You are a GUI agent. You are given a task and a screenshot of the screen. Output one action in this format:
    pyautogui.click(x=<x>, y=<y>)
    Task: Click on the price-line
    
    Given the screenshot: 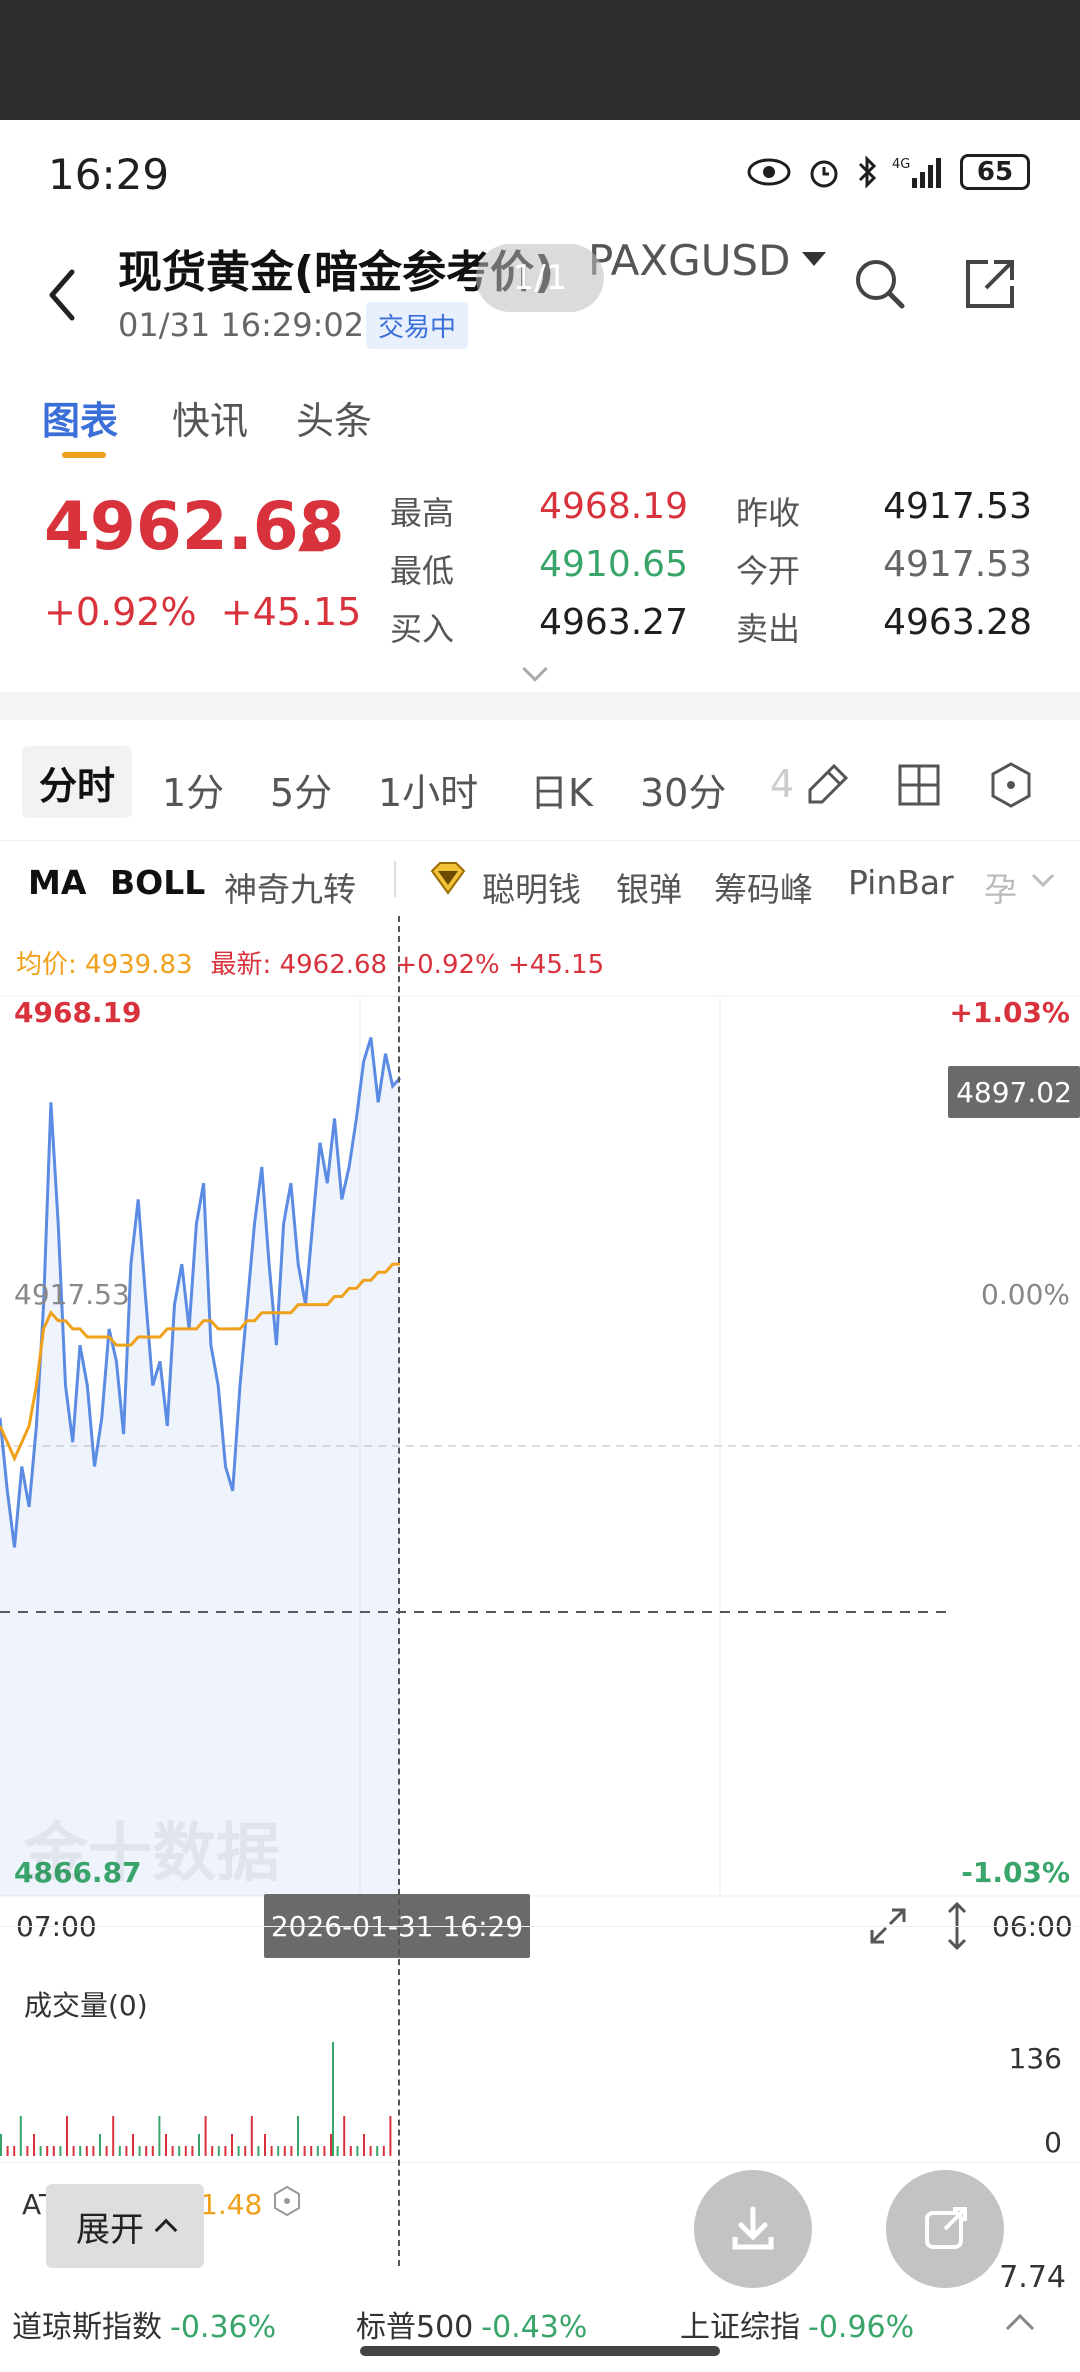 What is the action you would take?
    pyautogui.click(x=201, y=1292)
    